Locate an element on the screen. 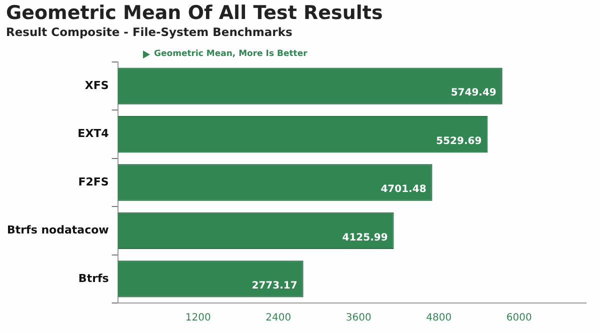 The image size is (600, 333). y-tick-label: XFS is located at coordinates (96, 85).